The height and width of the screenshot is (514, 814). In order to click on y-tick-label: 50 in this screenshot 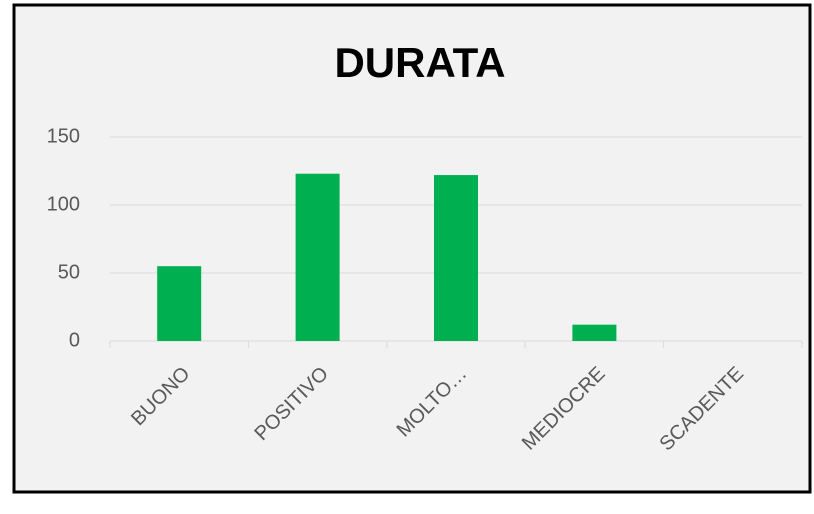, I will do `click(69, 272)`.